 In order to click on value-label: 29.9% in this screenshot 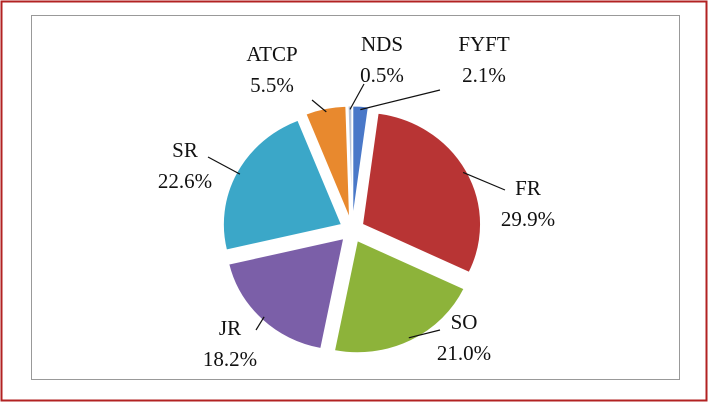, I will do `click(528, 219)`.